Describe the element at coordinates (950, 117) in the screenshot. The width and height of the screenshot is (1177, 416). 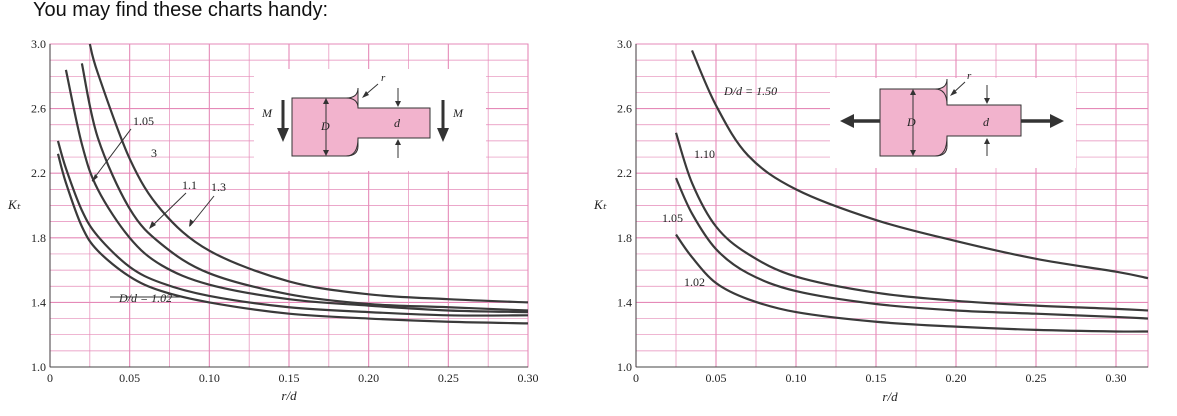
I see `stepped-bar-shape` at that location.